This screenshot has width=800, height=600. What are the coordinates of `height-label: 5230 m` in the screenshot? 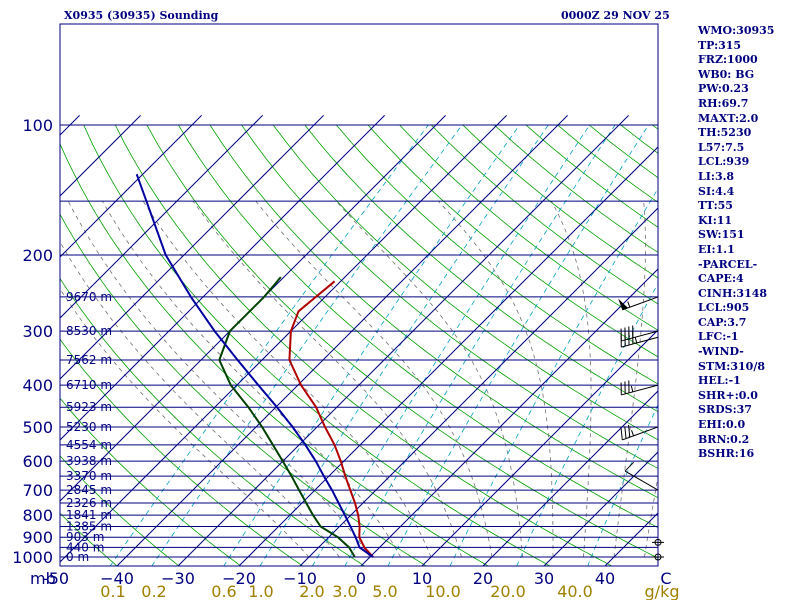 It's located at (89, 427).